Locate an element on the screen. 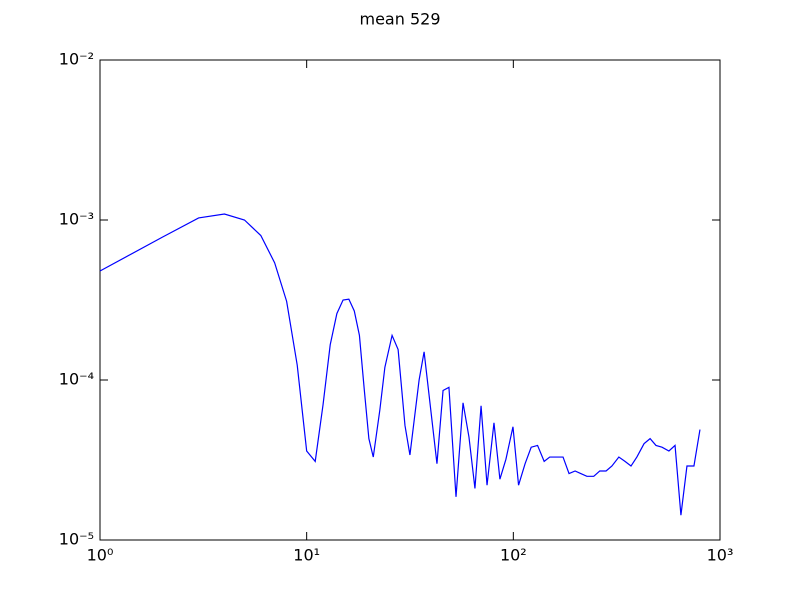  y-tick-label: 10⁻³ is located at coordinates (76, 219).